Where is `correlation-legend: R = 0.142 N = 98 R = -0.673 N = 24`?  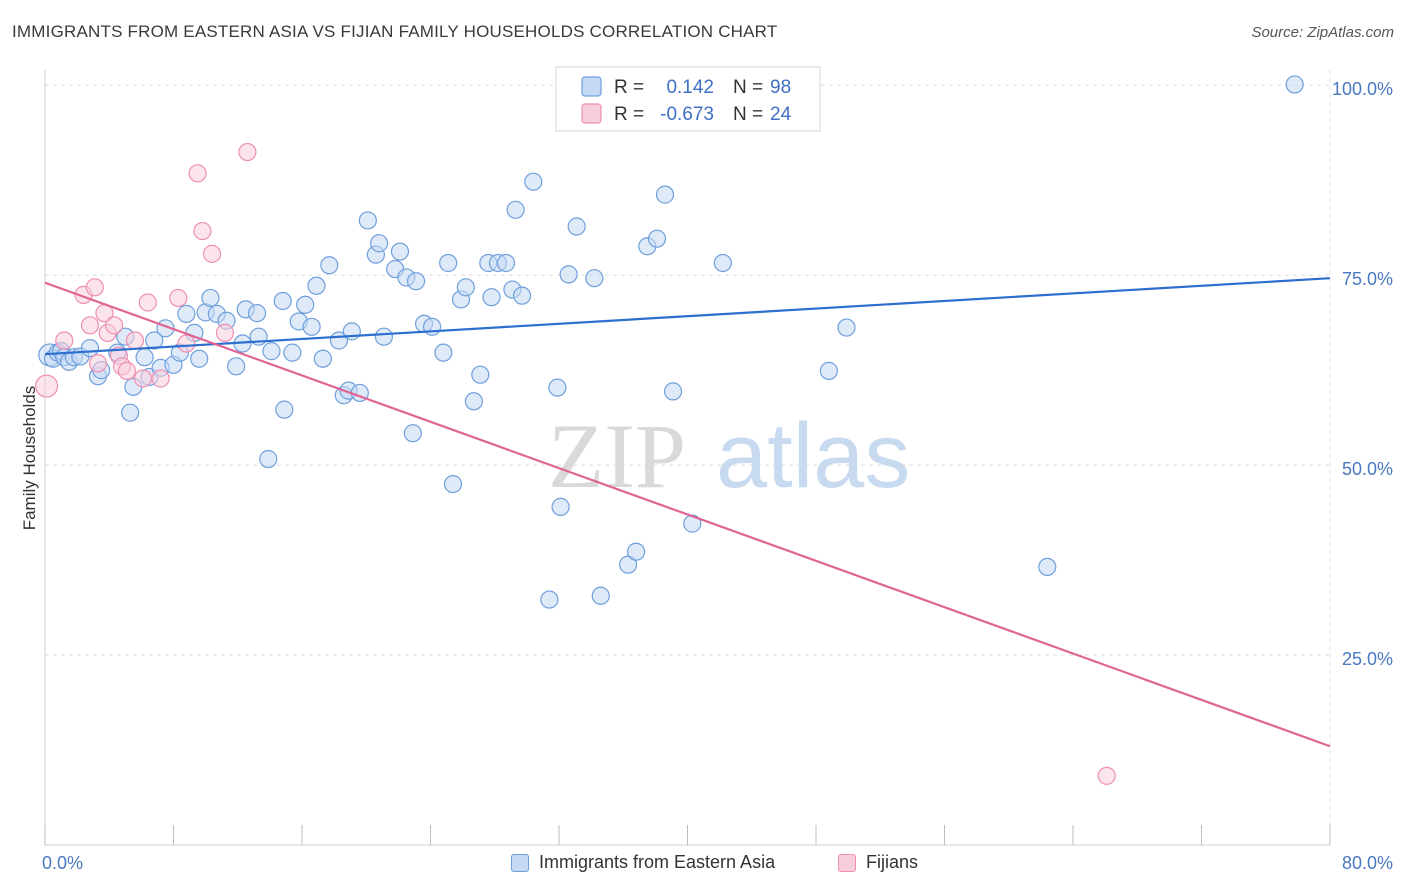 correlation-legend: R = 0.142 N = 98 R = -0.673 N = 24 is located at coordinates (688, 99).